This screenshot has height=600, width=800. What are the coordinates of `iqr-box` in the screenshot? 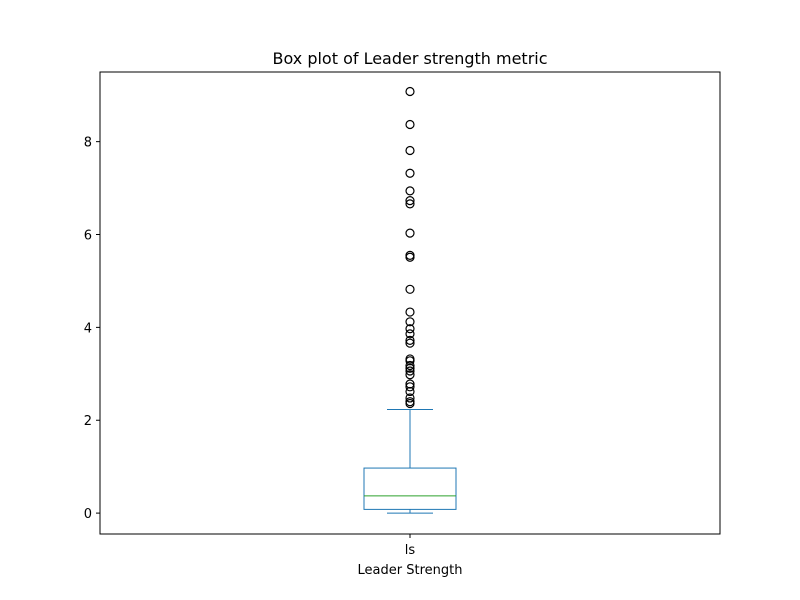 It's located at (410, 488).